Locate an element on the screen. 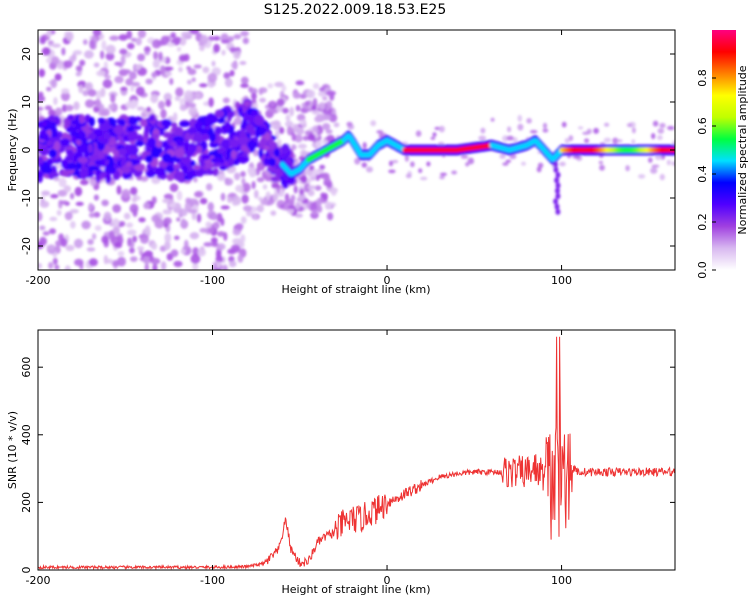 This screenshot has width=750, height=600. spectrogram-streak-blob is located at coordinates (557, 180).